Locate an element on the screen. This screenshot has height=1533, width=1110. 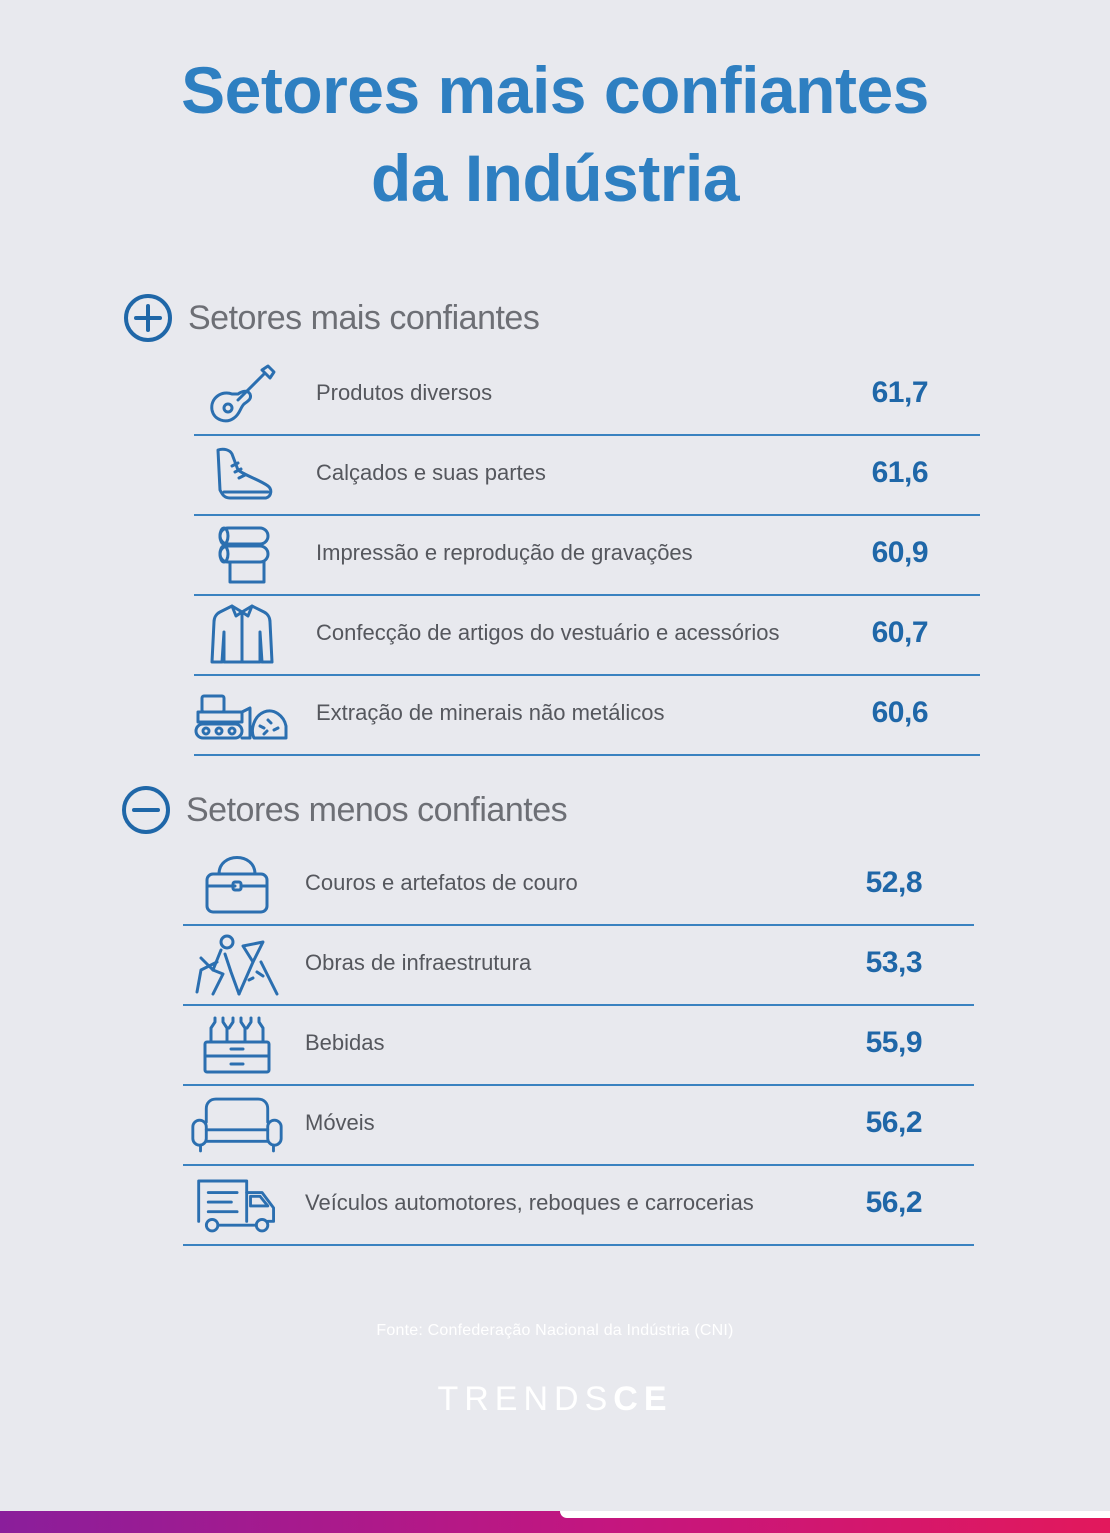
row-value: 60,7 is located at coordinates (900, 632).